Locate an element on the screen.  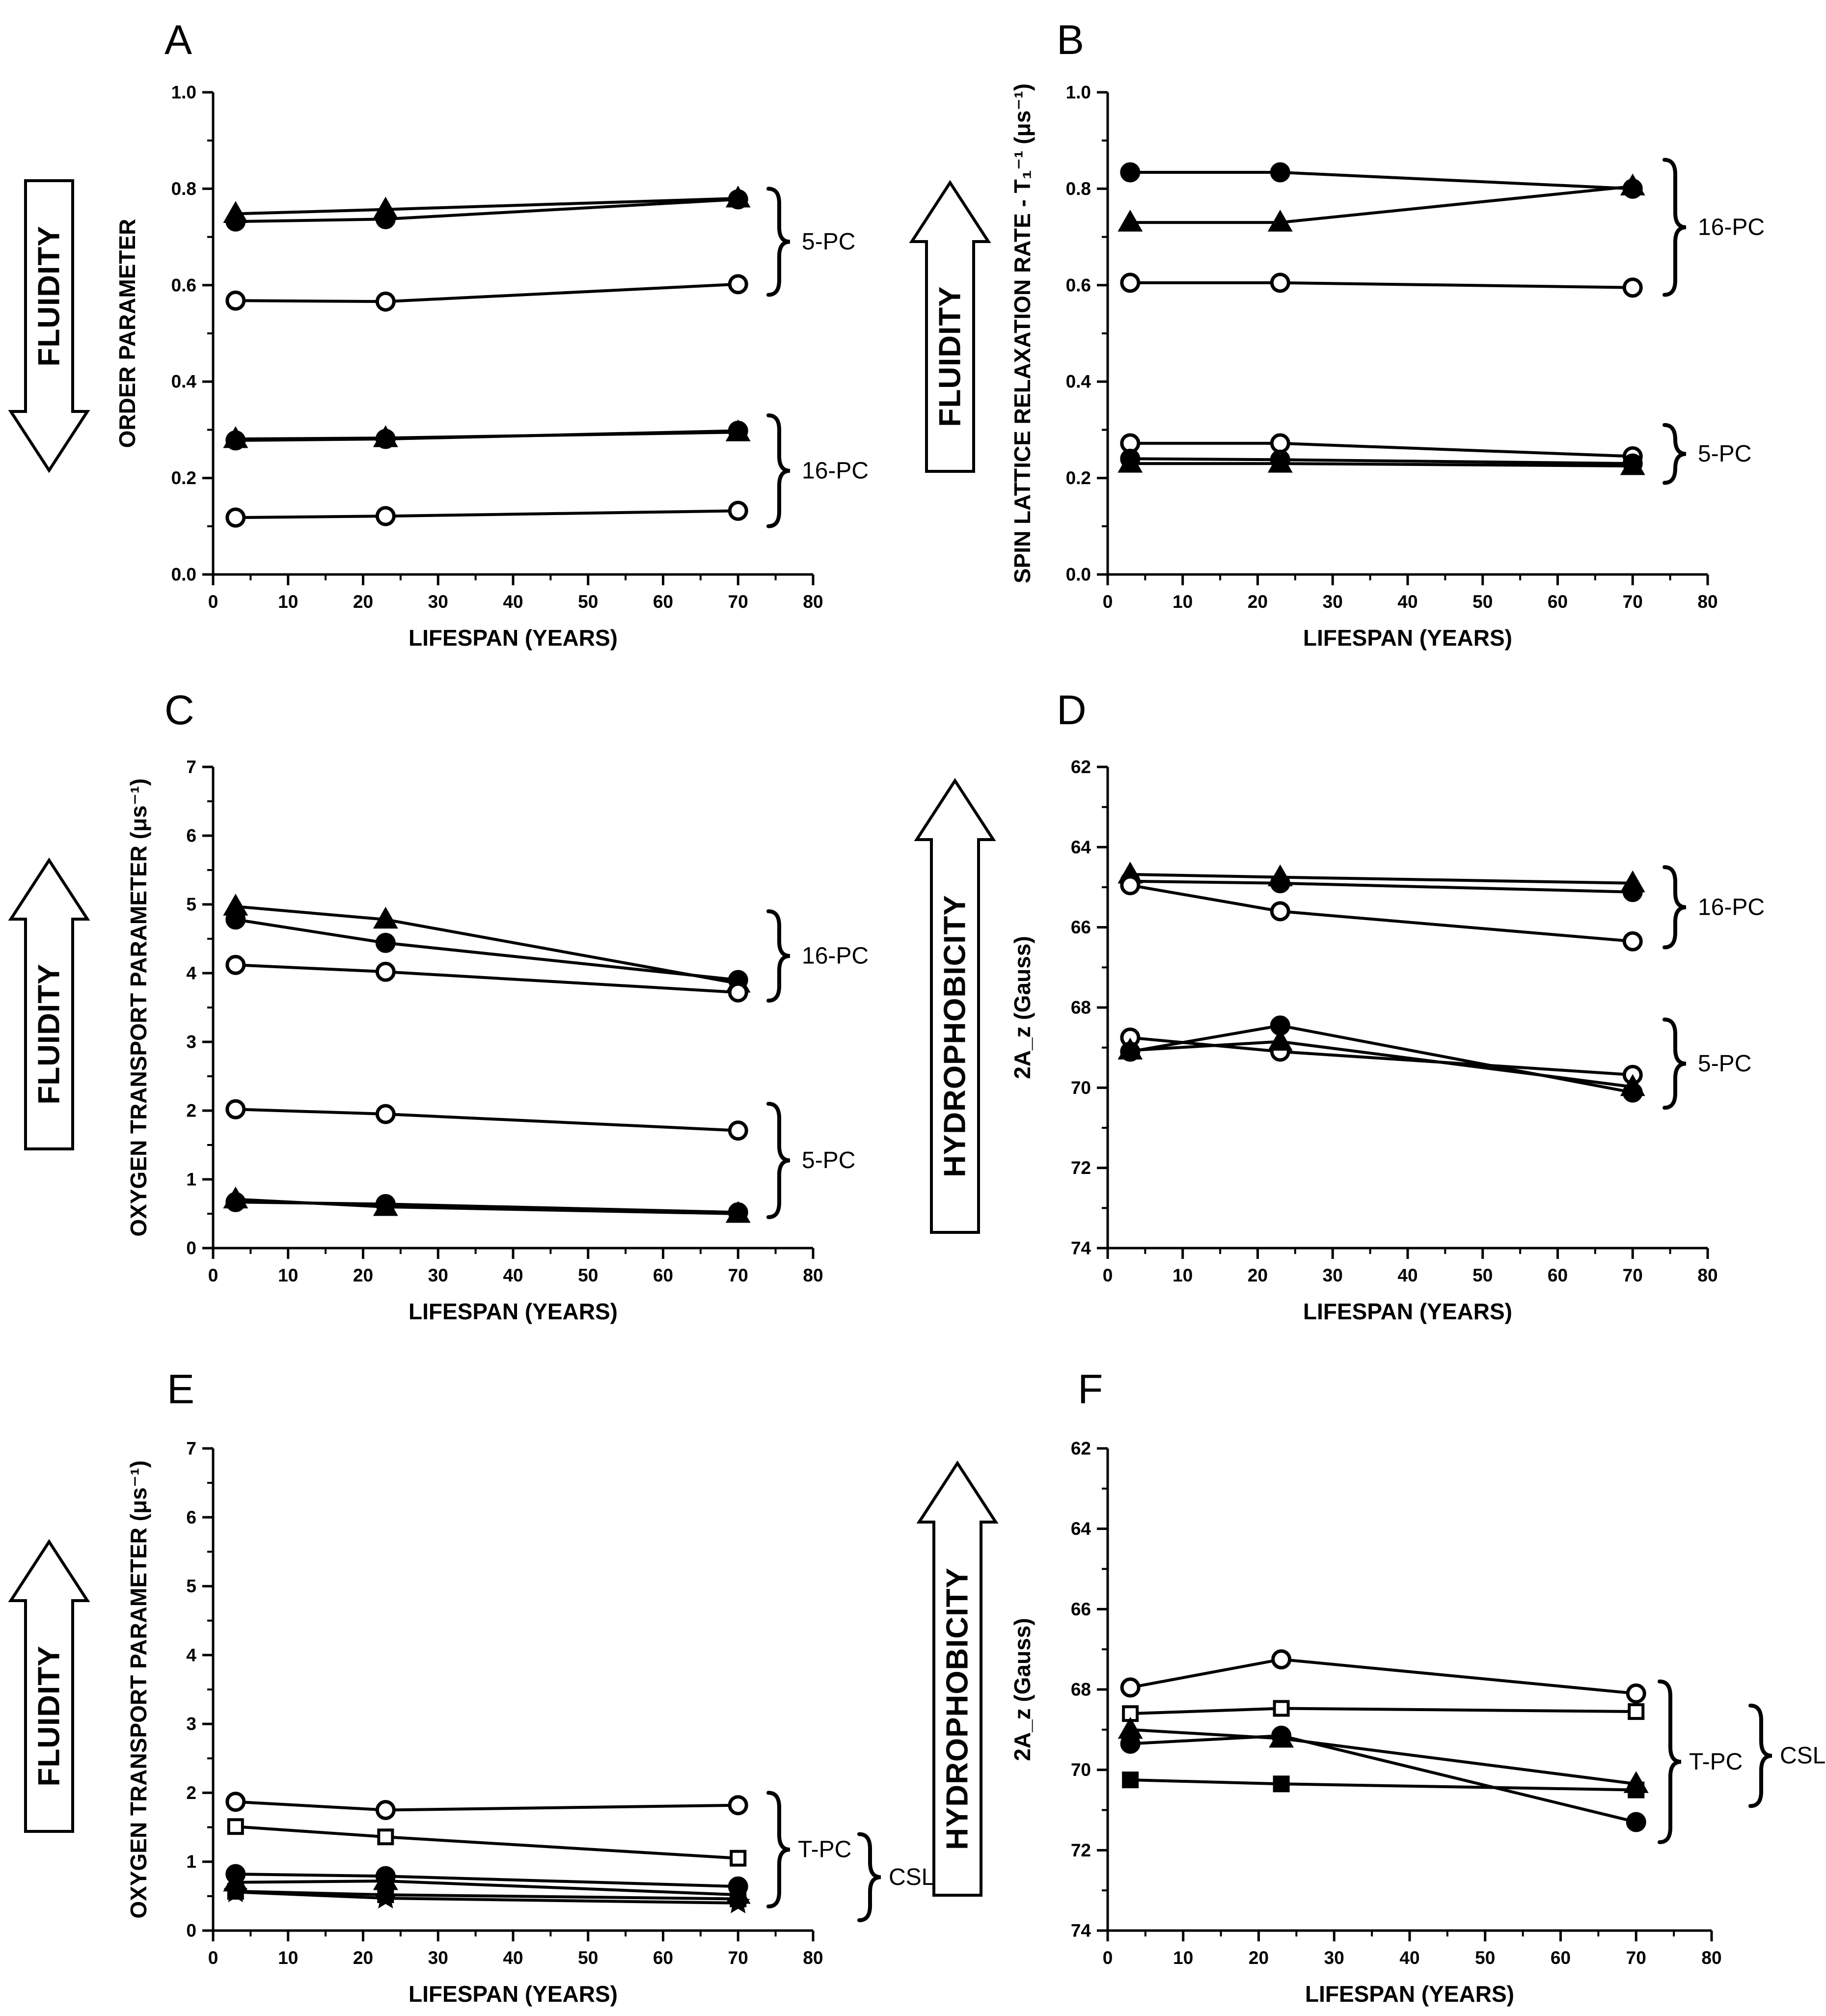
y-tick-label: 5 is located at coordinates (191, 1586).